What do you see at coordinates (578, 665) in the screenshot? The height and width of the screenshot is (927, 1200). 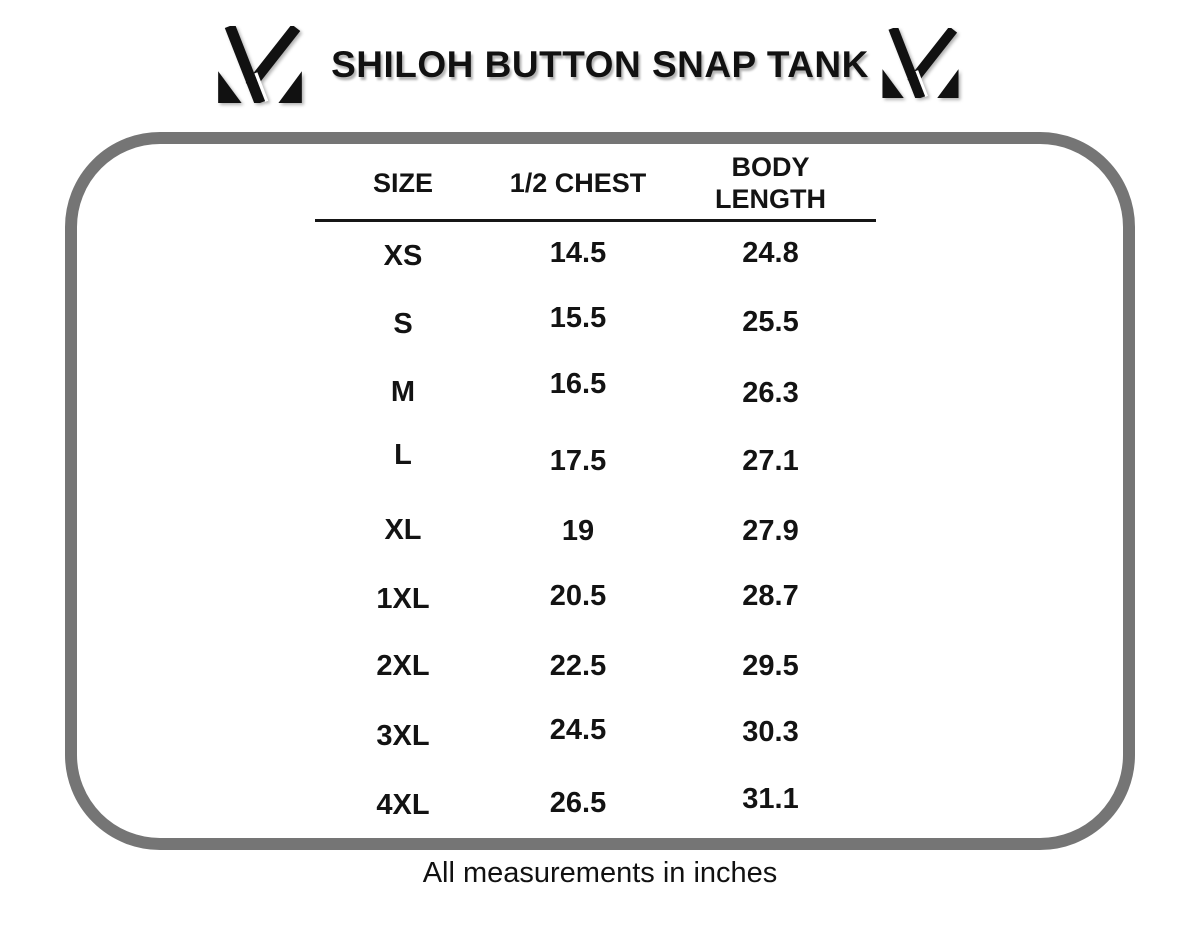 I see `cell-2xl-half-chest: 22.5` at bounding box center [578, 665].